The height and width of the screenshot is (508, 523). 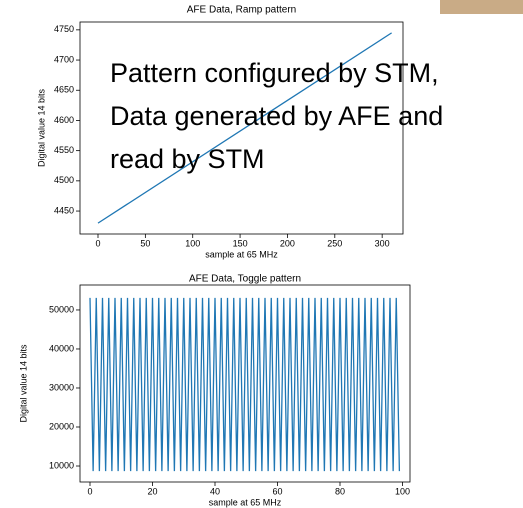 I want to click on y-tick-label: 4650, so click(x=64, y=90).